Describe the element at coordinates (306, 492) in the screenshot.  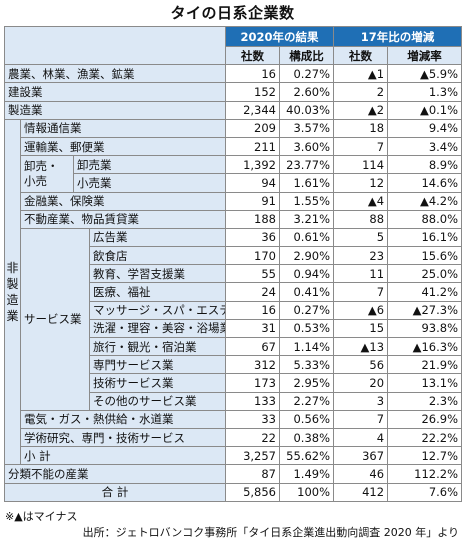
I see `cell-ratio: 100%` at that location.